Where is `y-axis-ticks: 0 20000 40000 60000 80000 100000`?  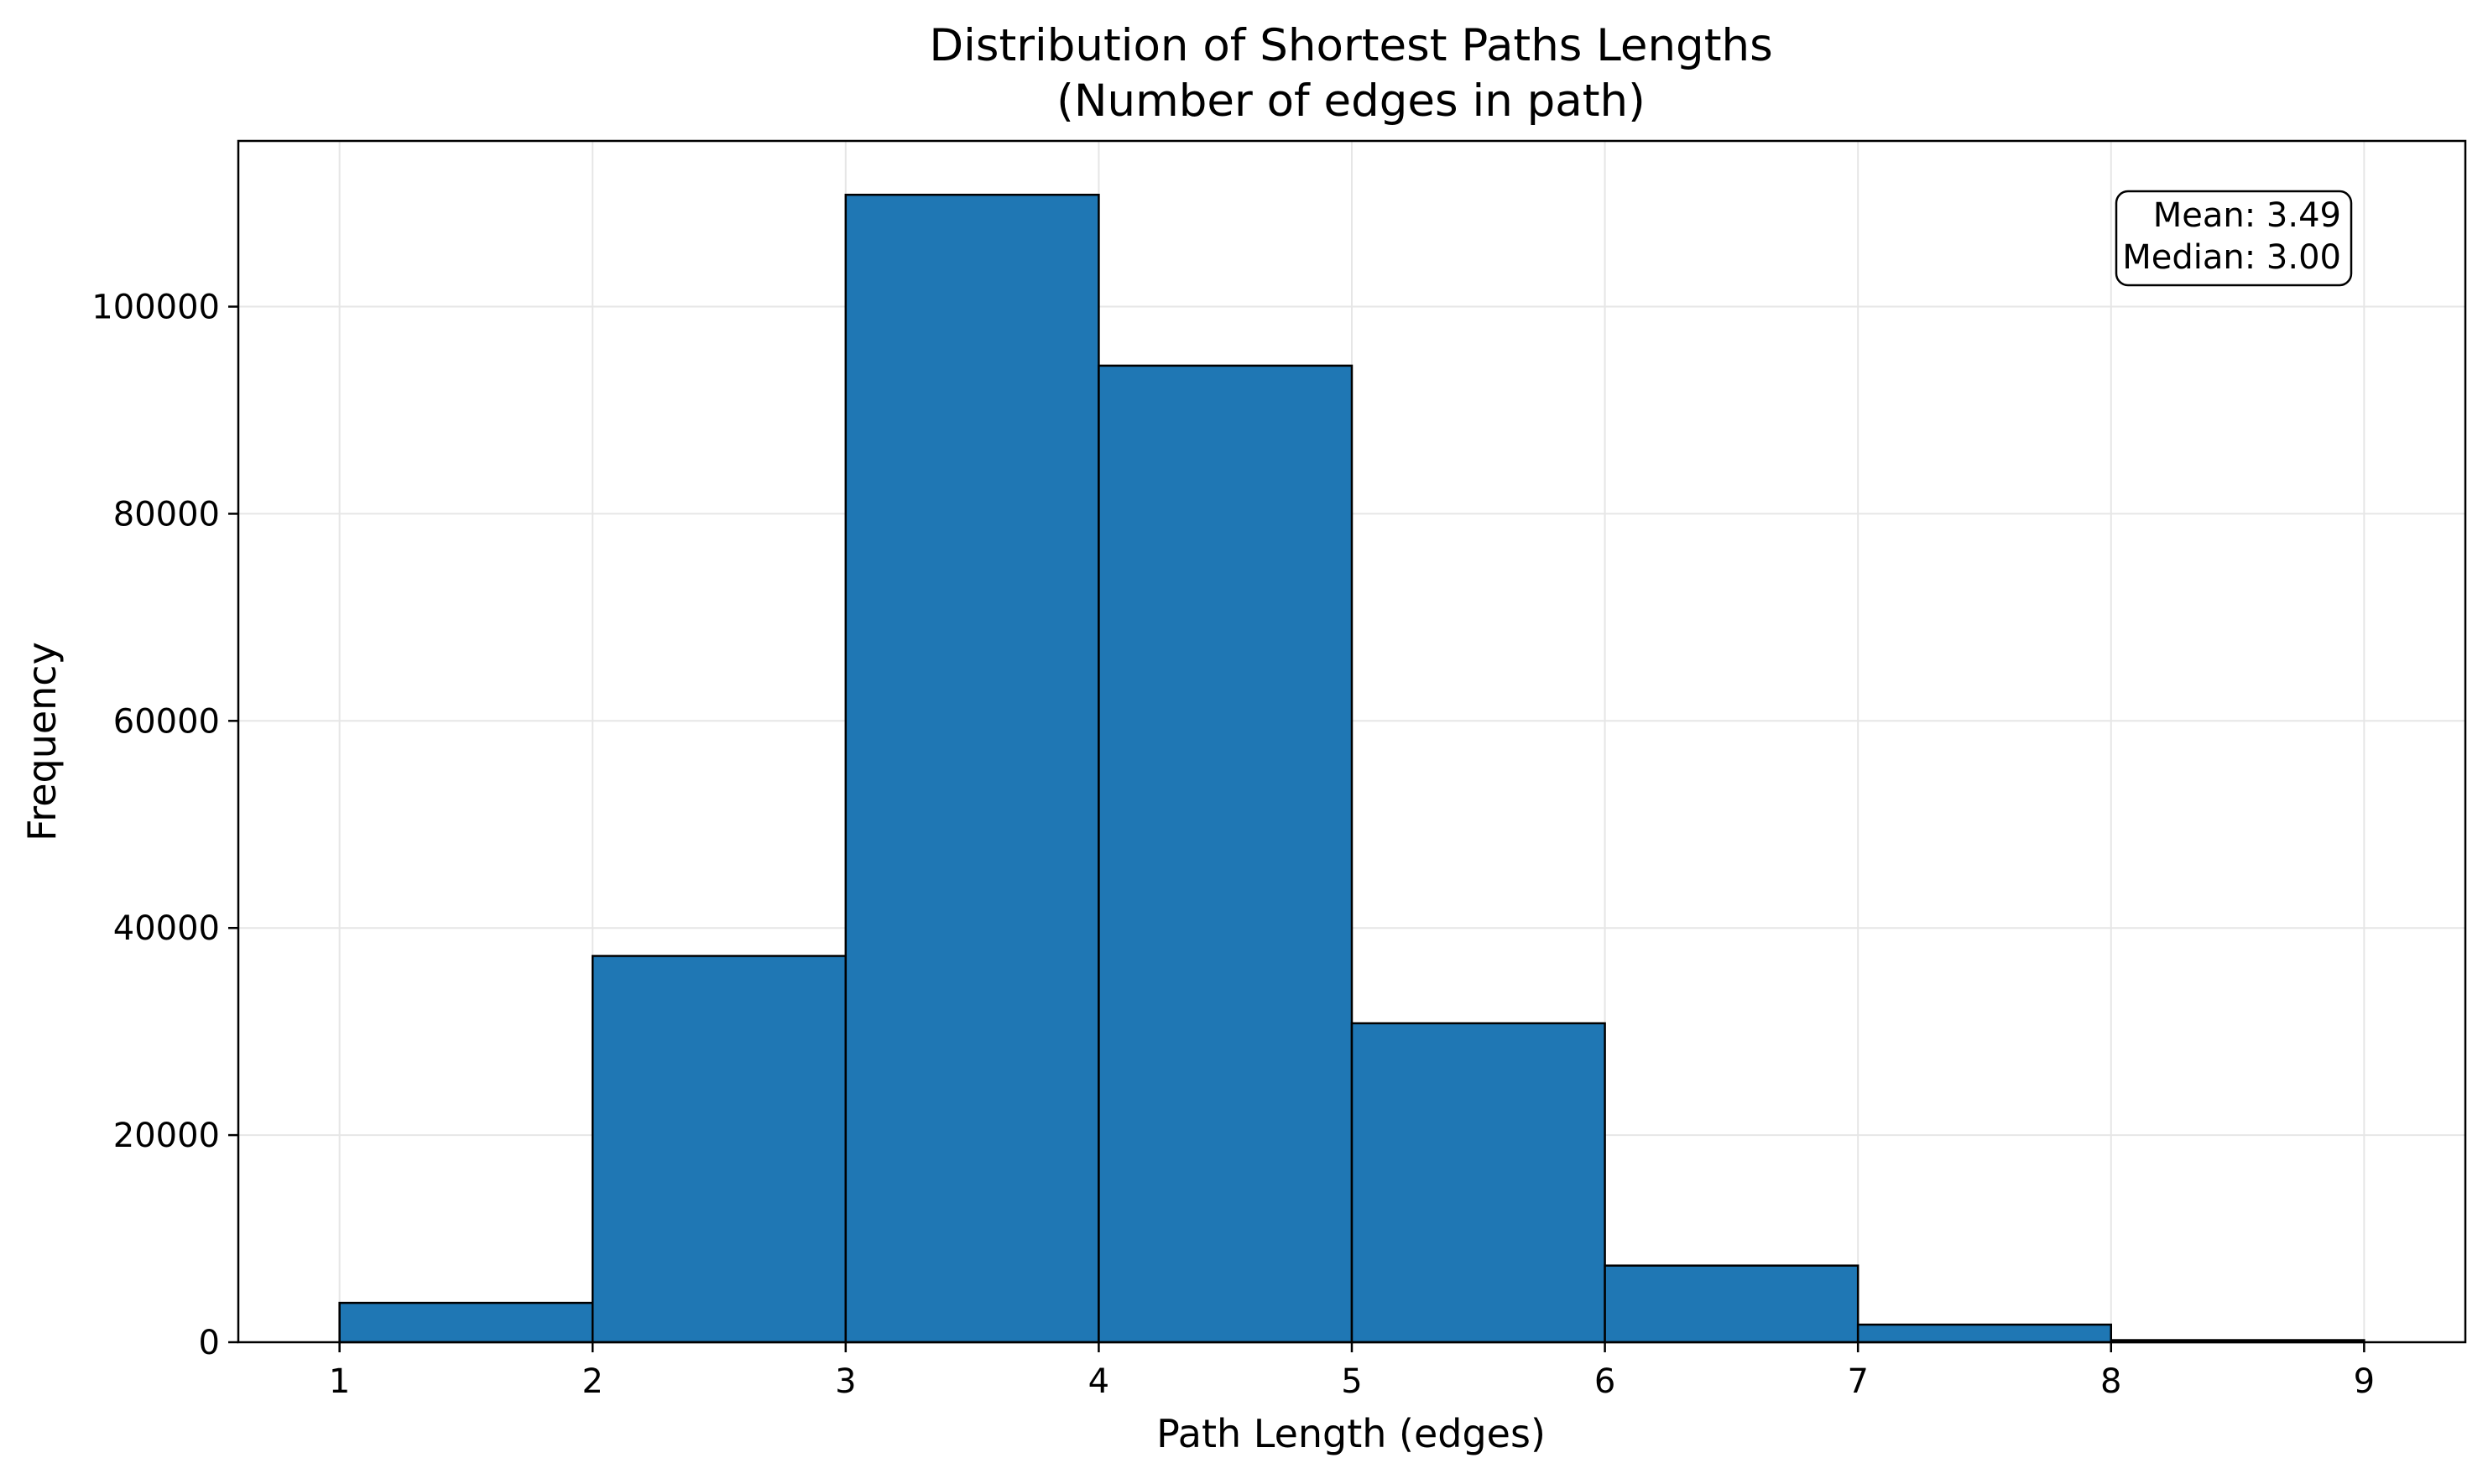 y-axis-ticks: 0 20000 40000 60000 80000 100000 is located at coordinates (164, 825).